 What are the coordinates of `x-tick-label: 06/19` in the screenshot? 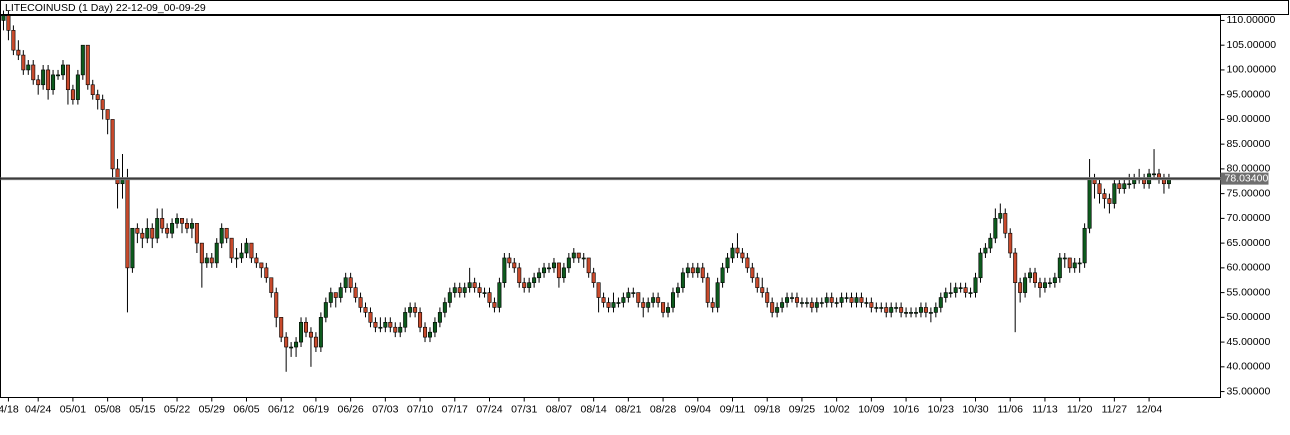 It's located at (316, 409).